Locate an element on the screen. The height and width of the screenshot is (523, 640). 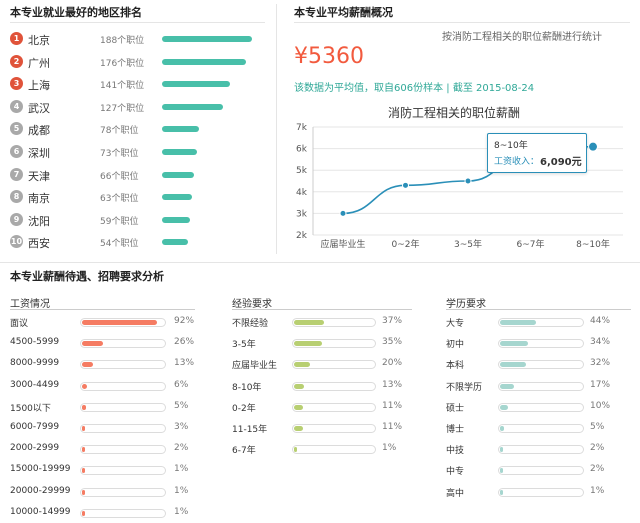
requirement-label: 6-7年 is located at coordinates (244, 451).